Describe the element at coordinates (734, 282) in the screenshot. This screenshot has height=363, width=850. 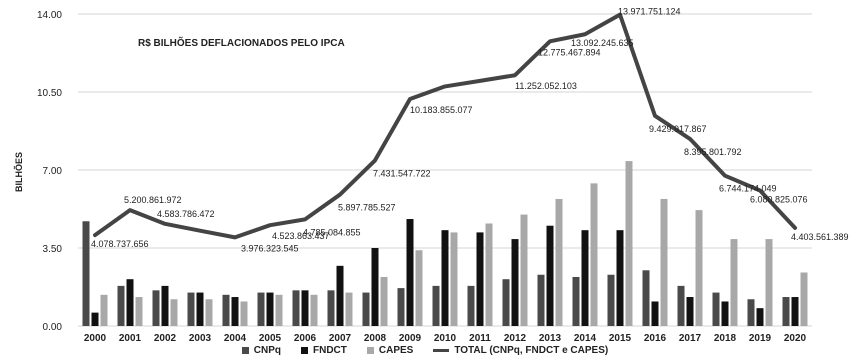
I see `bar-capes-2018` at that location.